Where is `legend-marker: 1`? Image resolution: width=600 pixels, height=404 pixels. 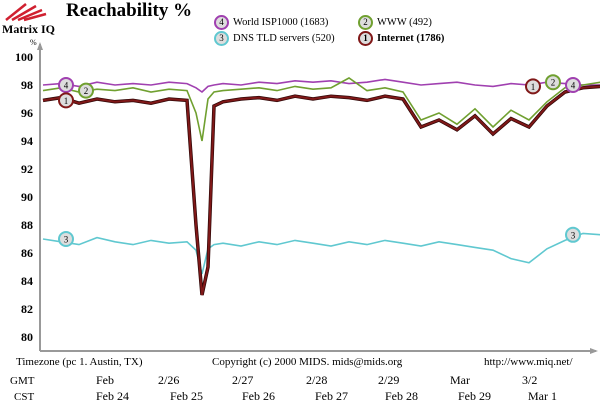 legend-marker: 1 is located at coordinates (365, 38).